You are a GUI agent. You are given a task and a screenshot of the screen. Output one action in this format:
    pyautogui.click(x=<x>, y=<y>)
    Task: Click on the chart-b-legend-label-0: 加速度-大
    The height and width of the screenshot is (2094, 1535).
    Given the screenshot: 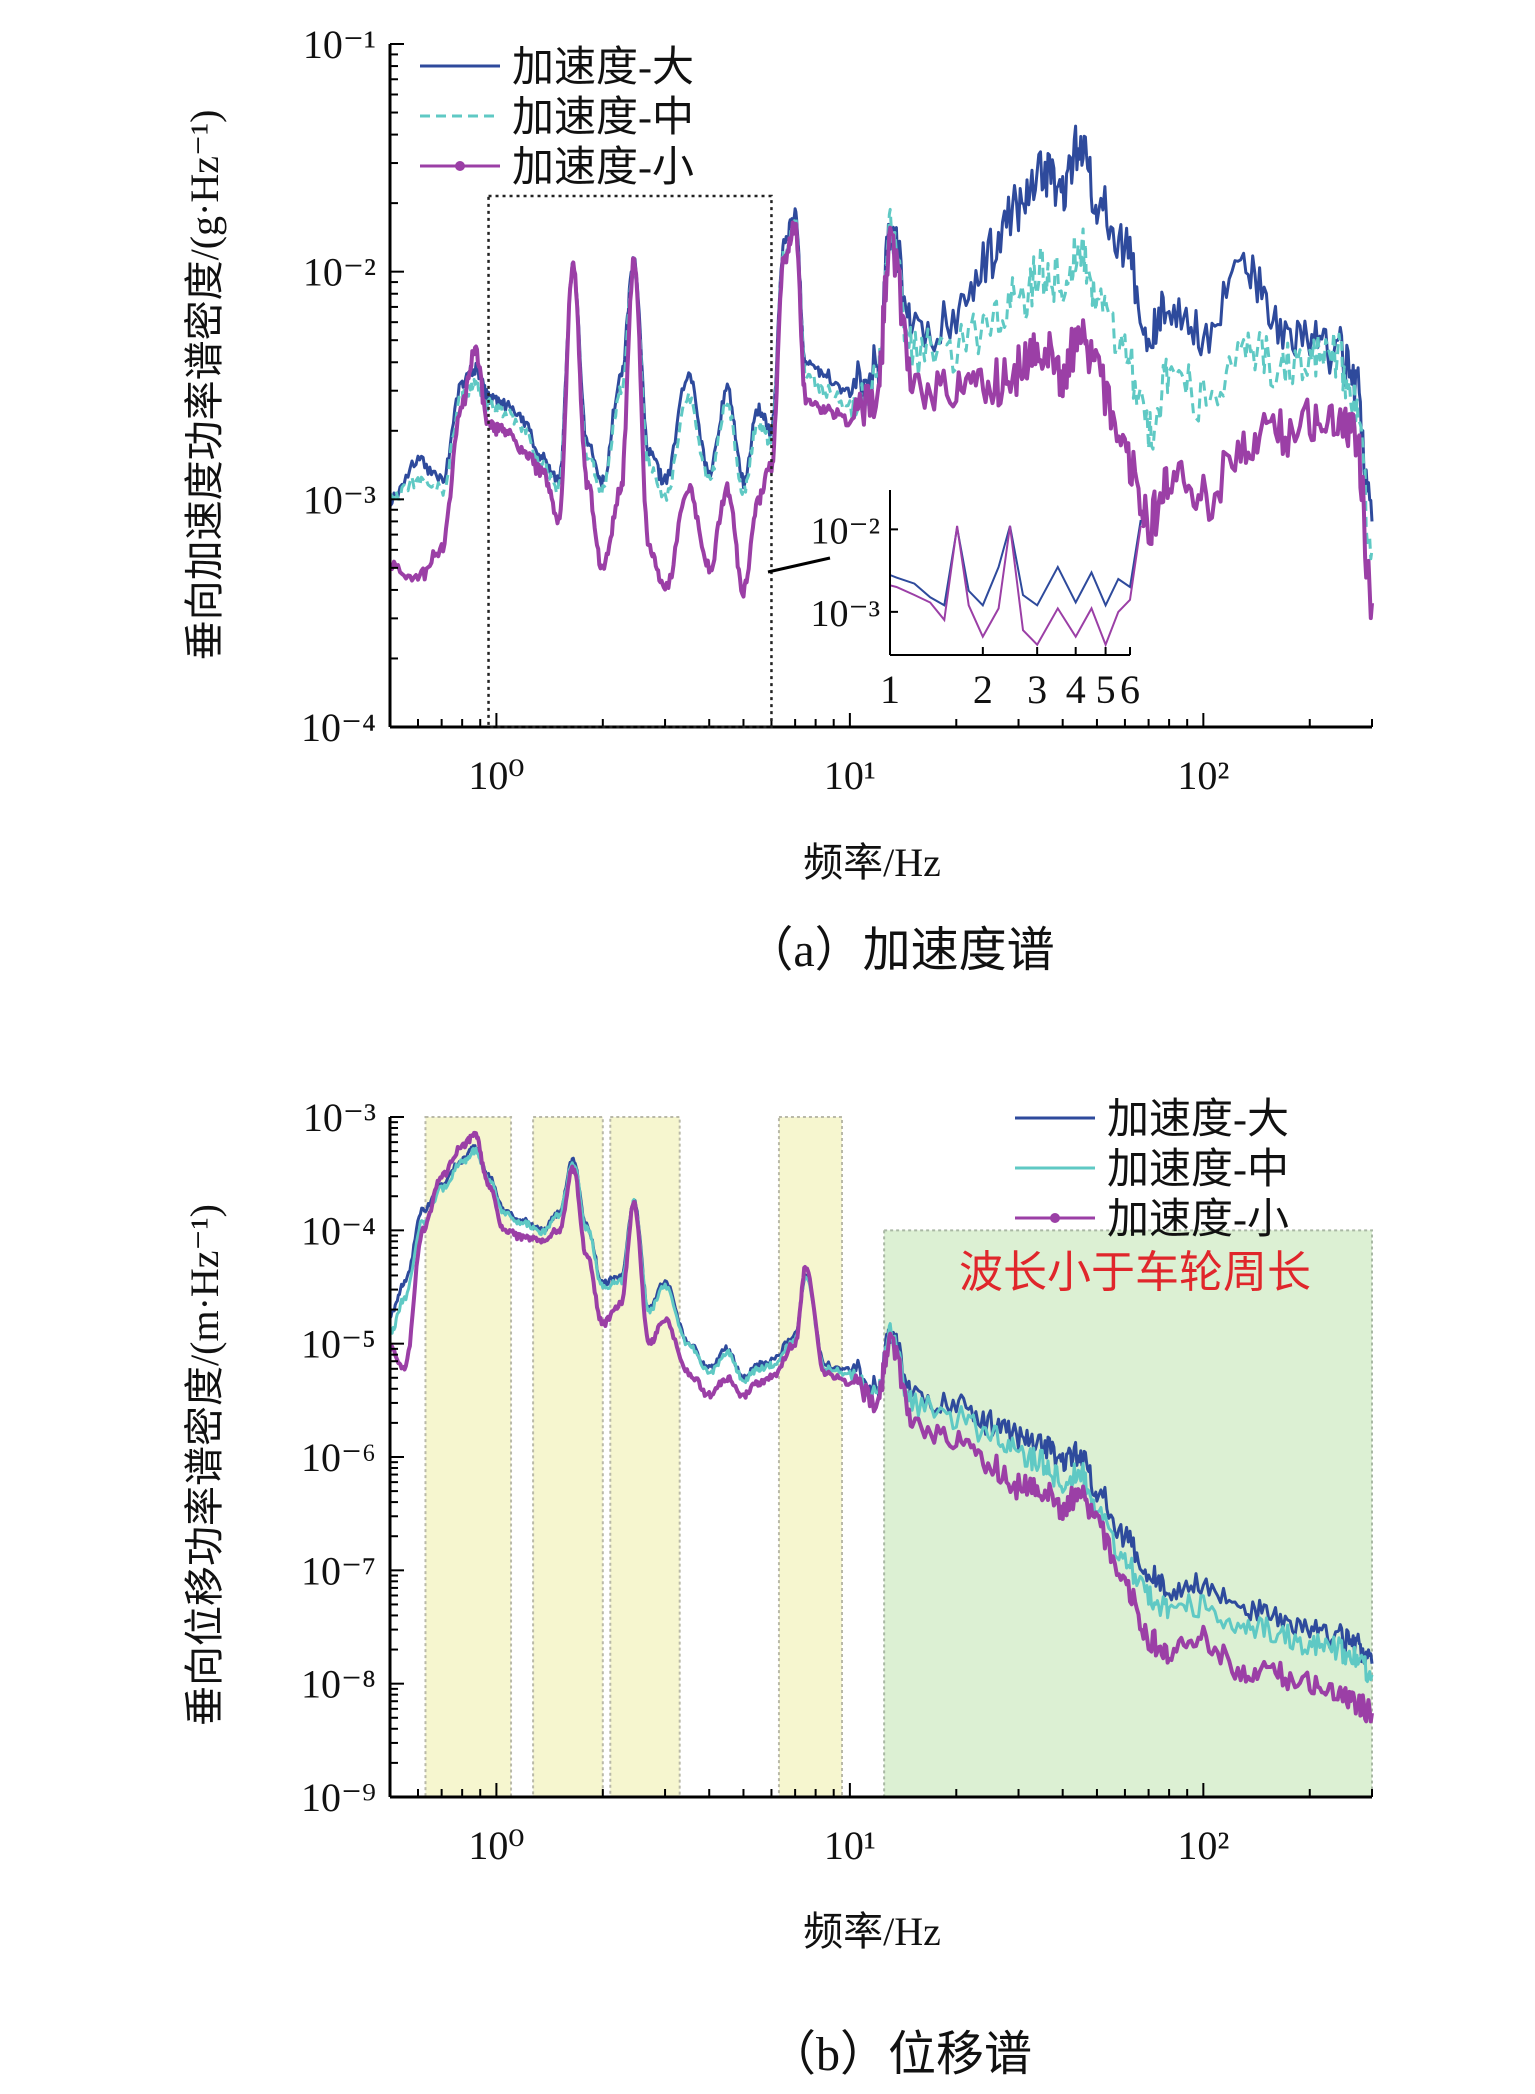 What is the action you would take?
    pyautogui.click(x=1198, y=1120)
    